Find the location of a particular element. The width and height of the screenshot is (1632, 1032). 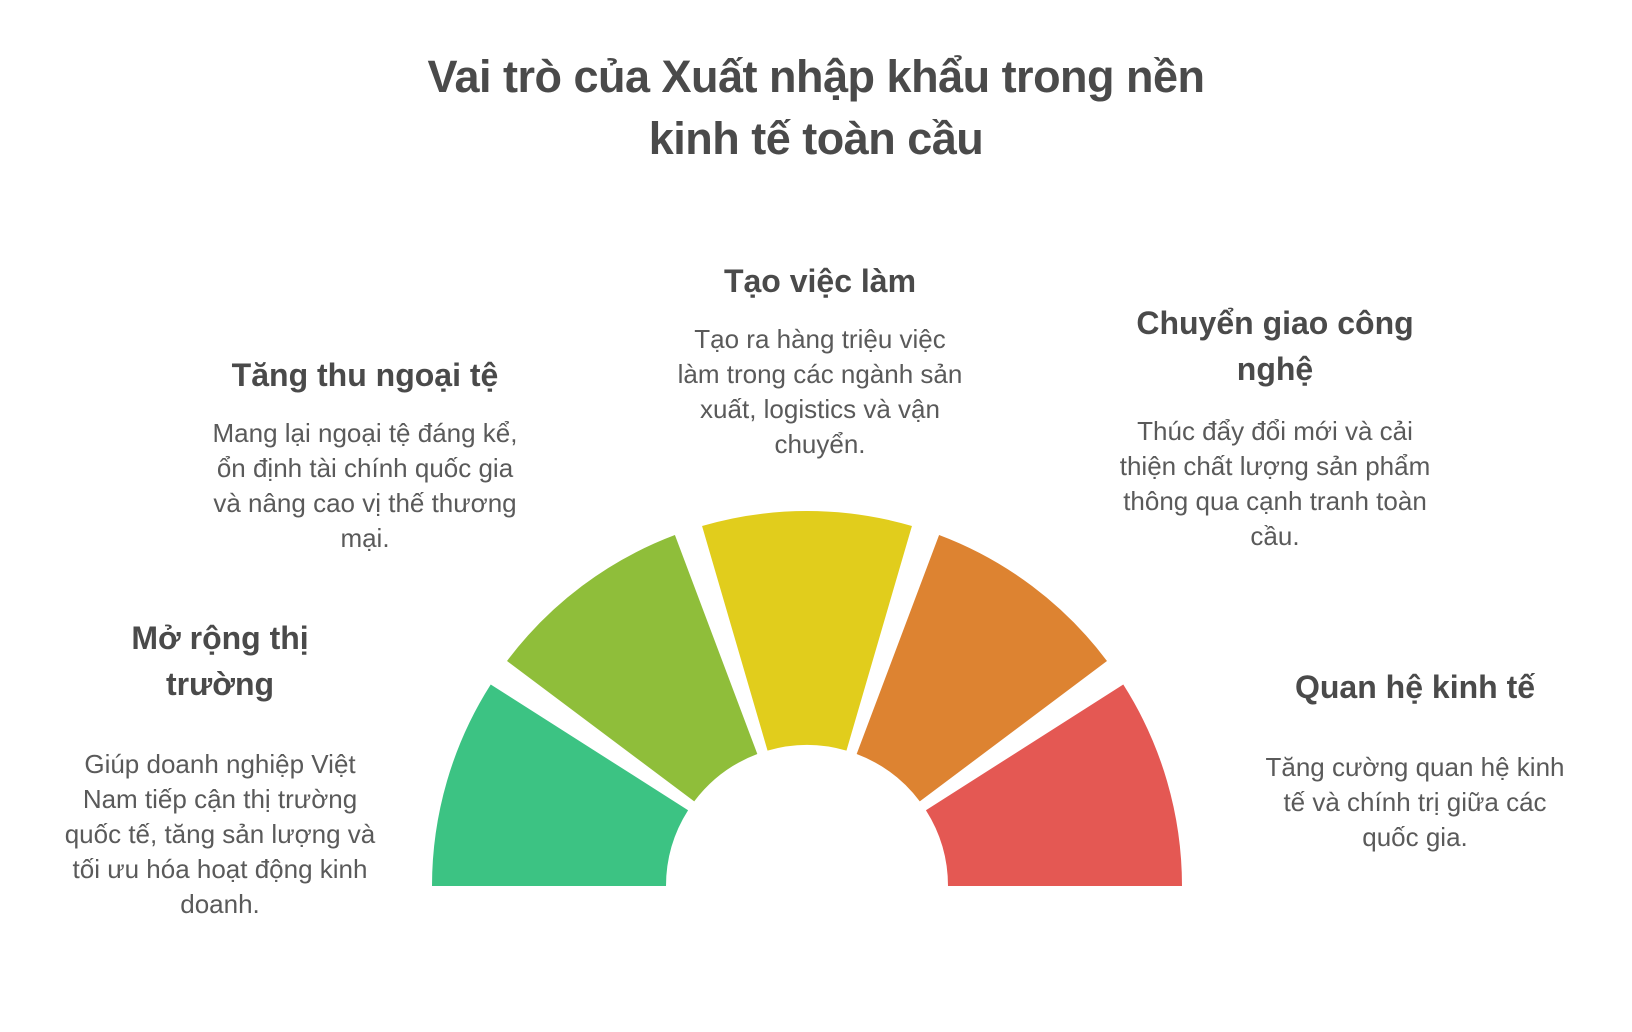

section-heading: Mở rộng thị trường is located at coordinates (220, 661).